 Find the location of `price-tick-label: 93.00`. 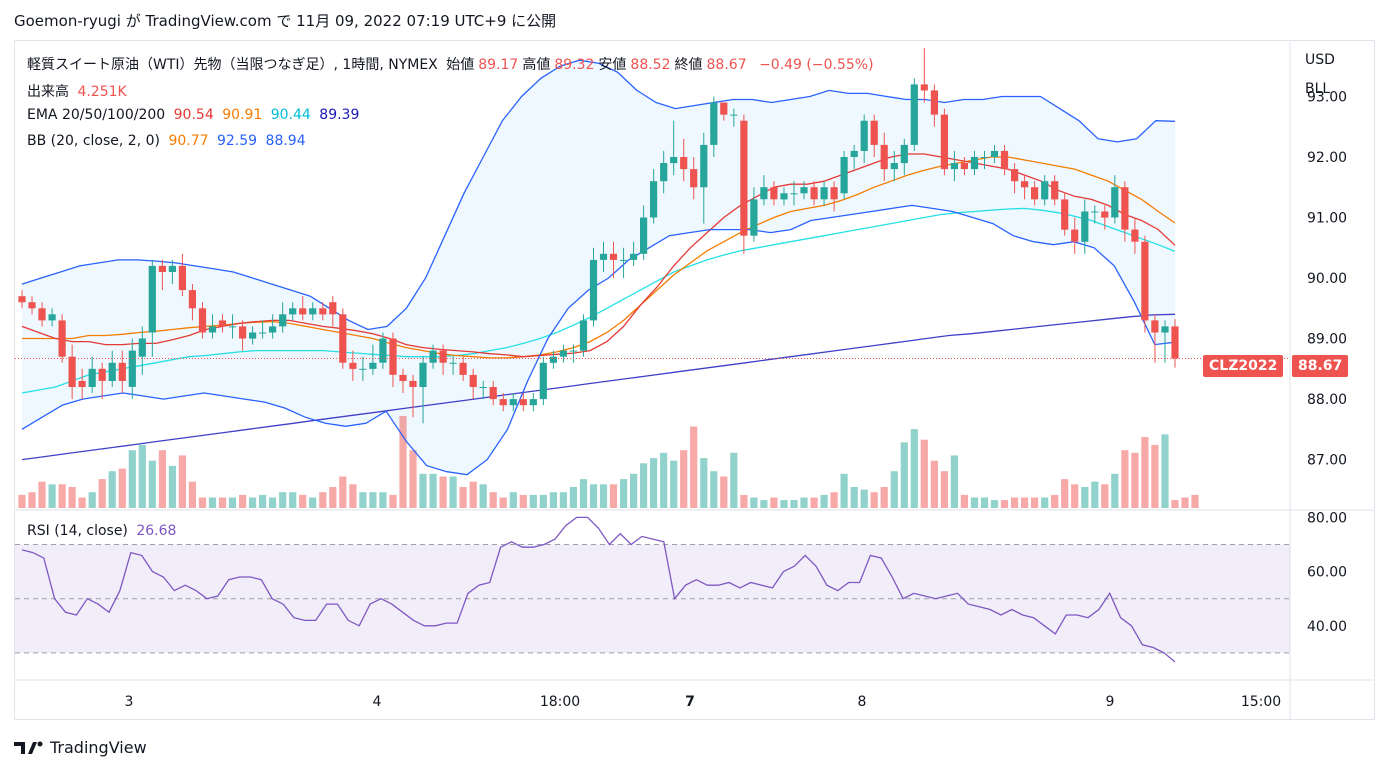

price-tick-label: 93.00 is located at coordinates (1327, 97).